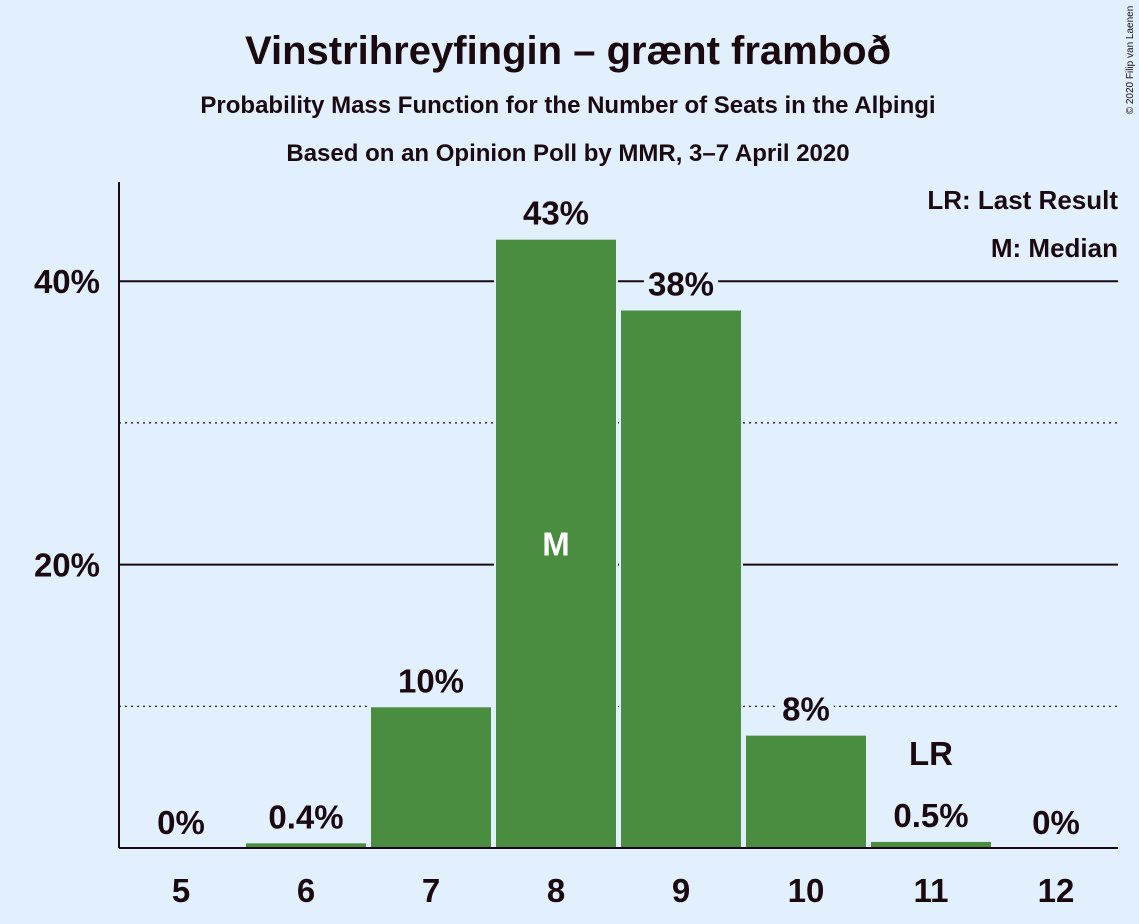  What do you see at coordinates (67, 565) in the screenshot?
I see `y-tick-label: 20%` at bounding box center [67, 565].